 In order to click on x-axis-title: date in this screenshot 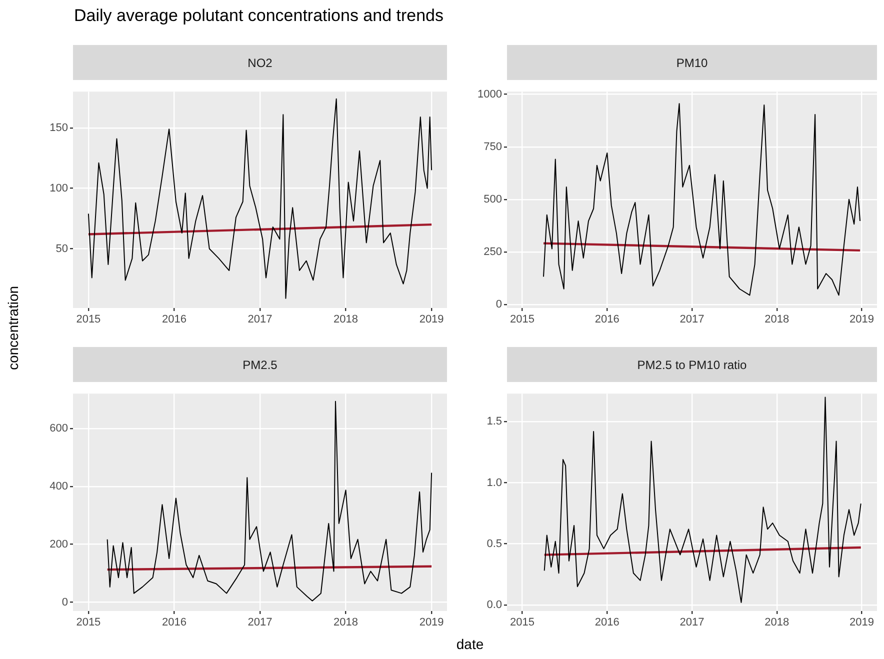, I will do `click(470, 644)`.